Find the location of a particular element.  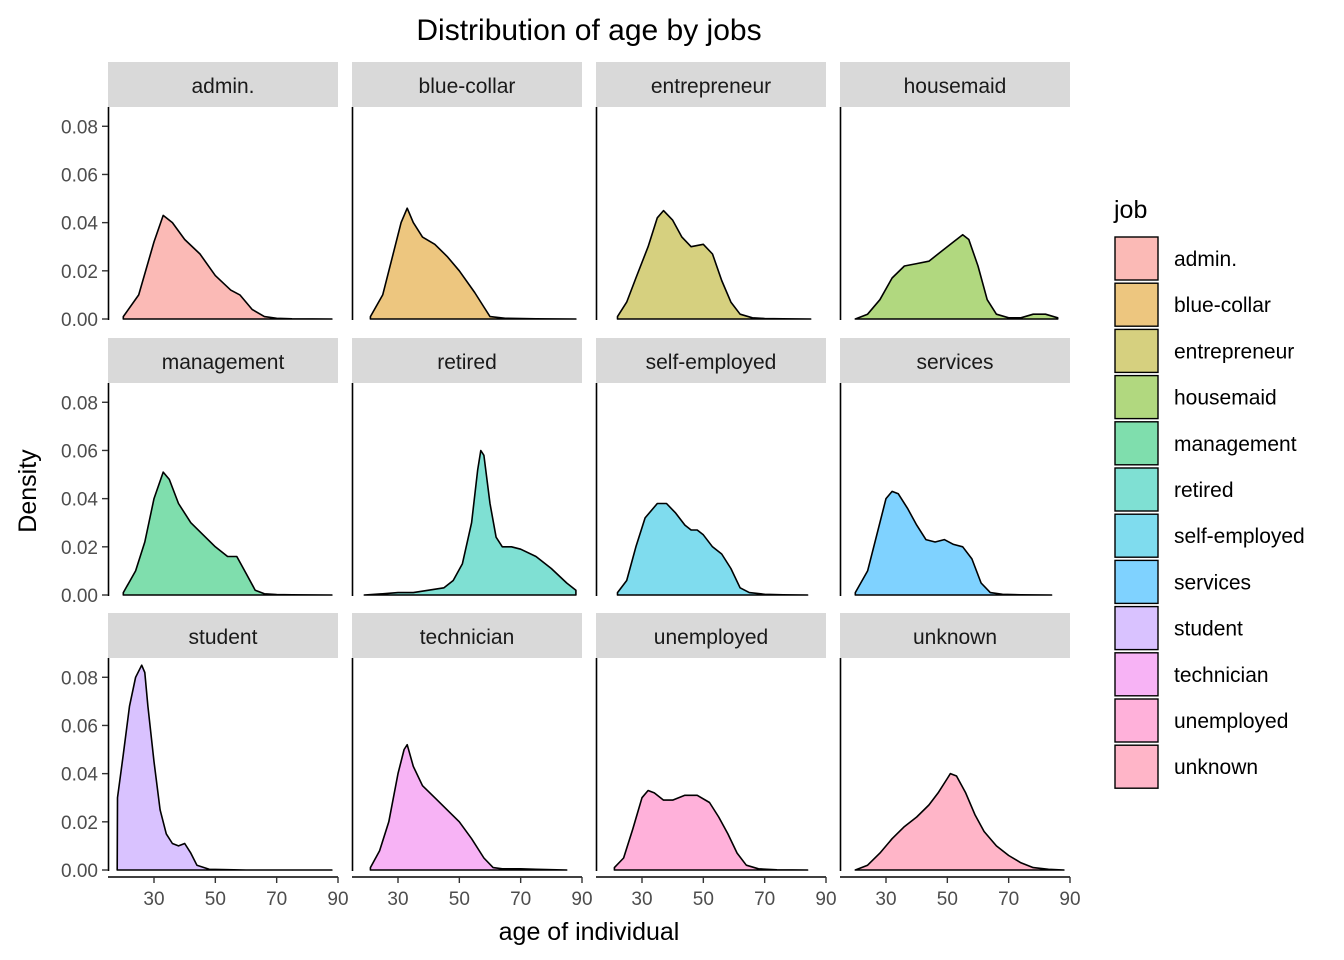

legend-item: housemaid is located at coordinates (1195, 397).